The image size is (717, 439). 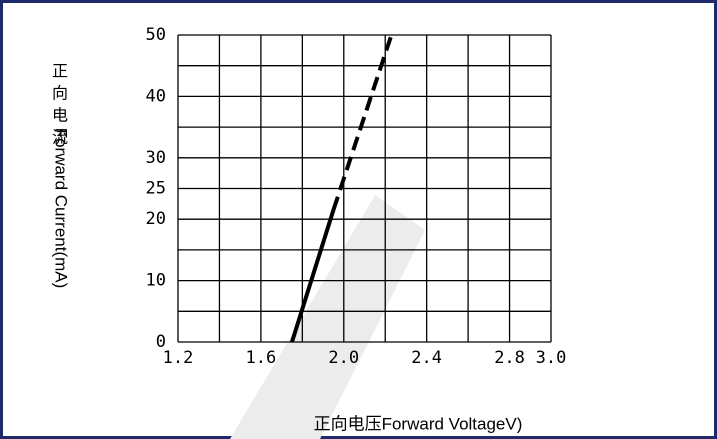 What do you see at coordinates (161, 342) in the screenshot?
I see `y-tick-label: 0` at bounding box center [161, 342].